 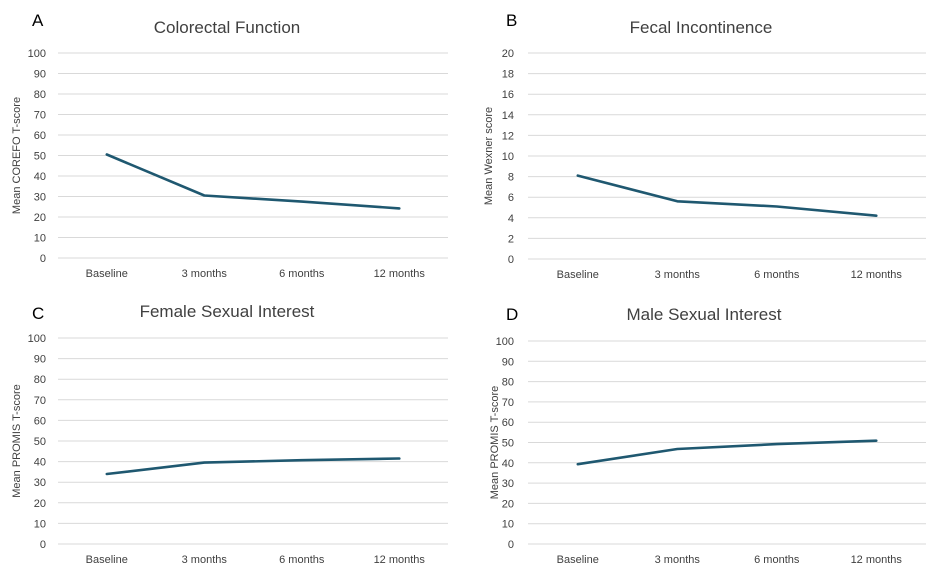 I want to click on panel-d-xtick-2: 6 months, so click(x=777, y=560).